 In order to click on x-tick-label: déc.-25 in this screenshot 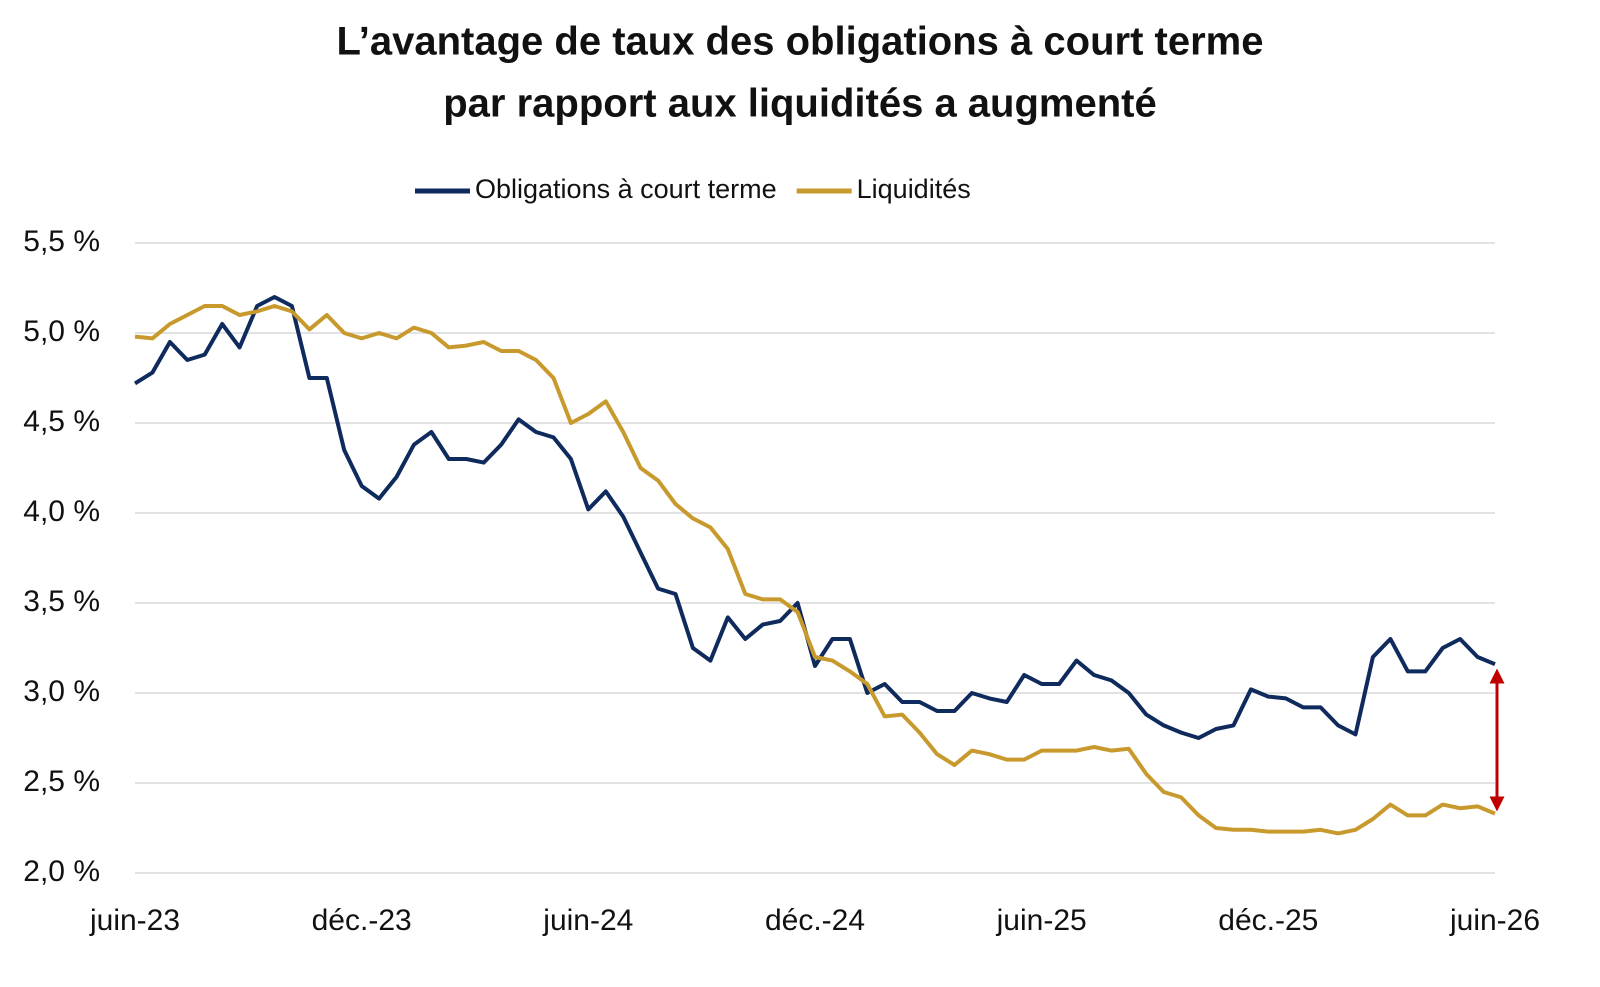, I will do `click(1268, 920)`.